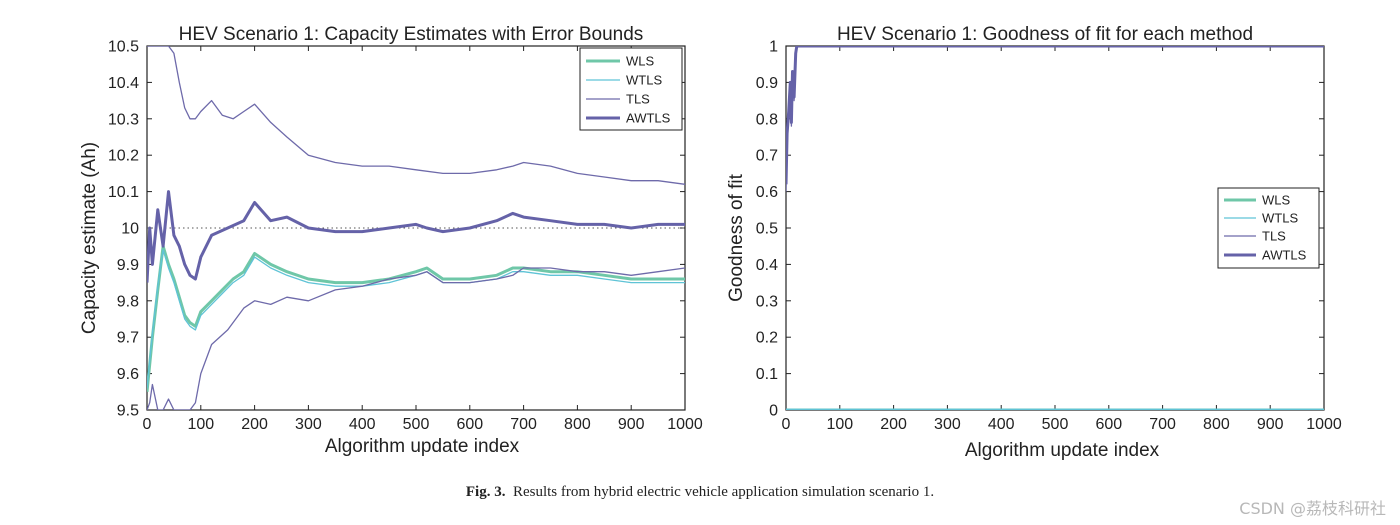 The image size is (1400, 525). I want to click on capacity-series-wtls, so click(416, 319).